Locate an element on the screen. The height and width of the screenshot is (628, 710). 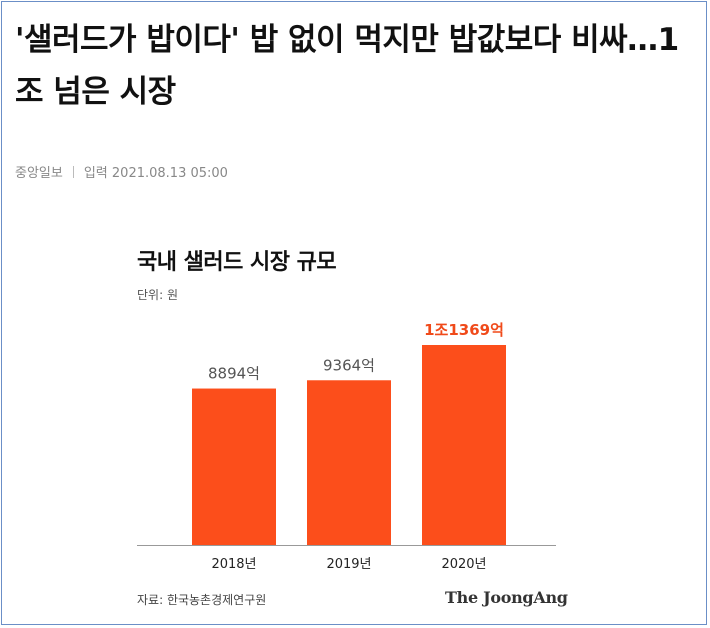
publisher-logo: The JoongAng is located at coordinates (506, 597).